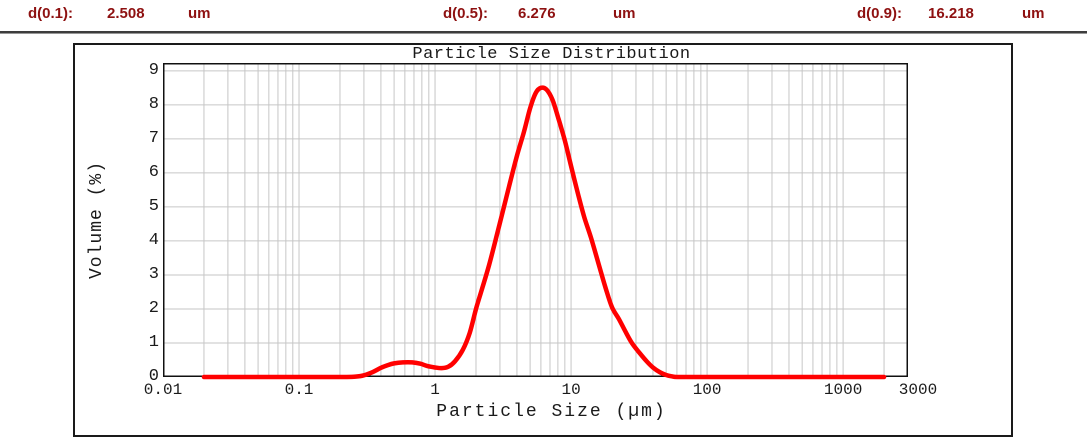 This screenshot has width=1087, height=438. I want to click on y-tick-label: 5, so click(153, 206).